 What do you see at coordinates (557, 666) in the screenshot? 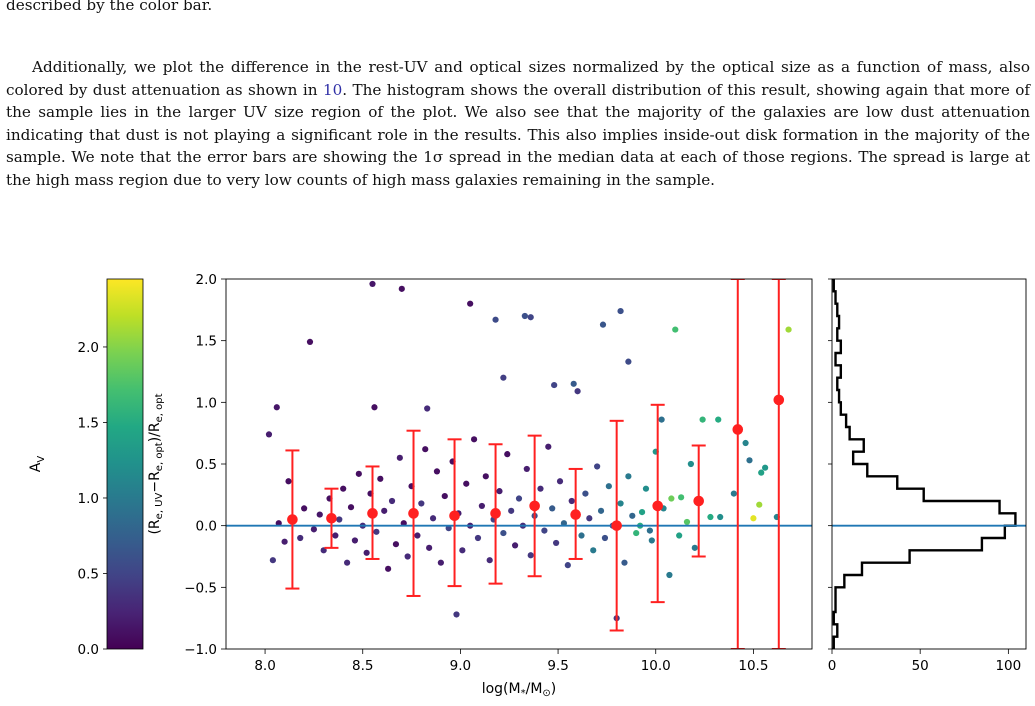
I see `x-tick-label: 9.5` at bounding box center [557, 666].